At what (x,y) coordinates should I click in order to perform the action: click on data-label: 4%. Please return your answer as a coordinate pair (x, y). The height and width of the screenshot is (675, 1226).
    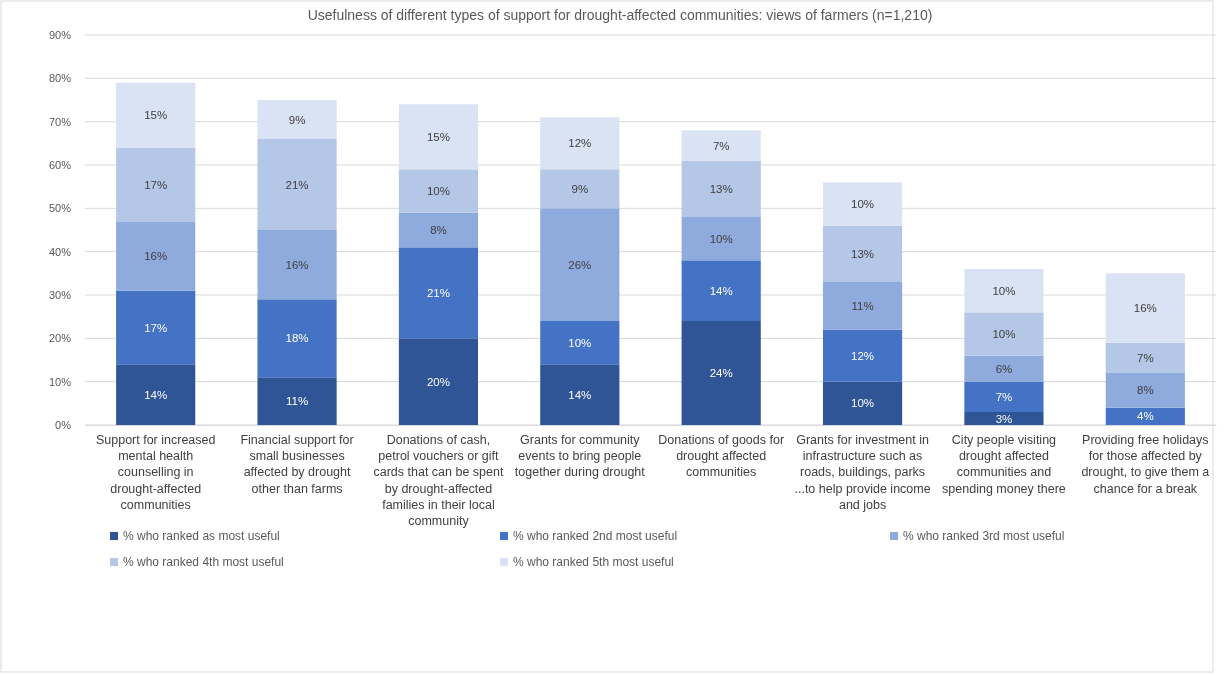
    Looking at the image, I should click on (1145, 416).